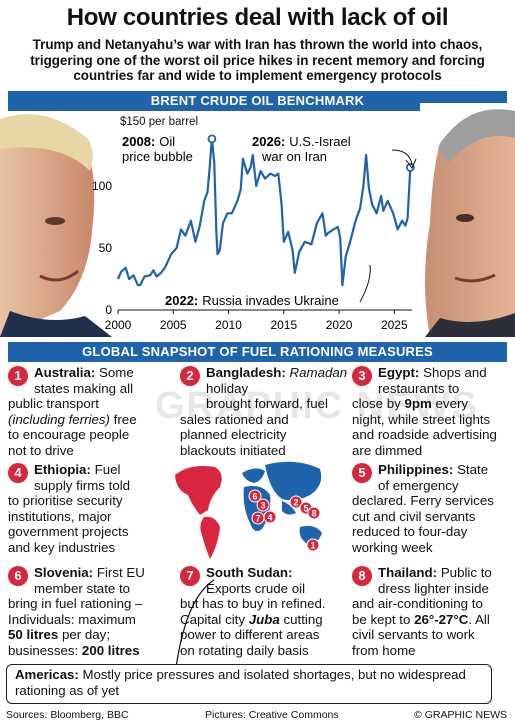 The image size is (515, 728). I want to click on card-line: night, while street lights, so click(421, 419).